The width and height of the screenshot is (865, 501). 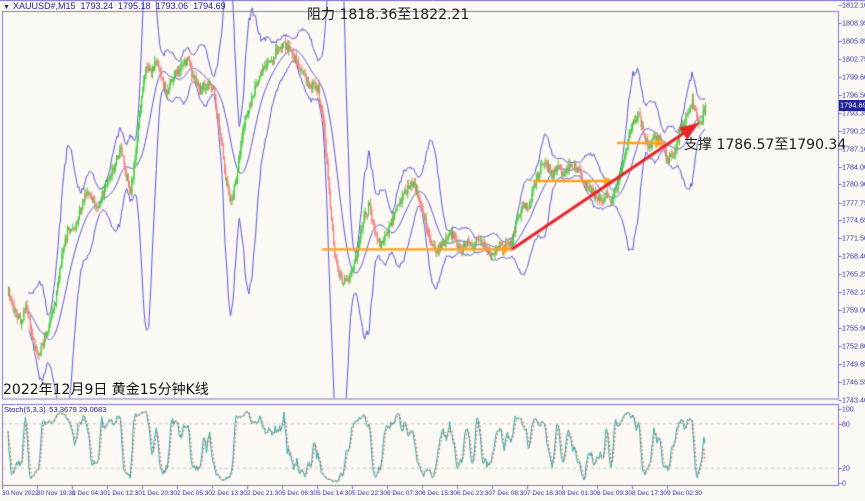 What do you see at coordinates (684, 493) in the screenshot?
I see `time-axis-label: 9 Dec 02:30` at bounding box center [684, 493].